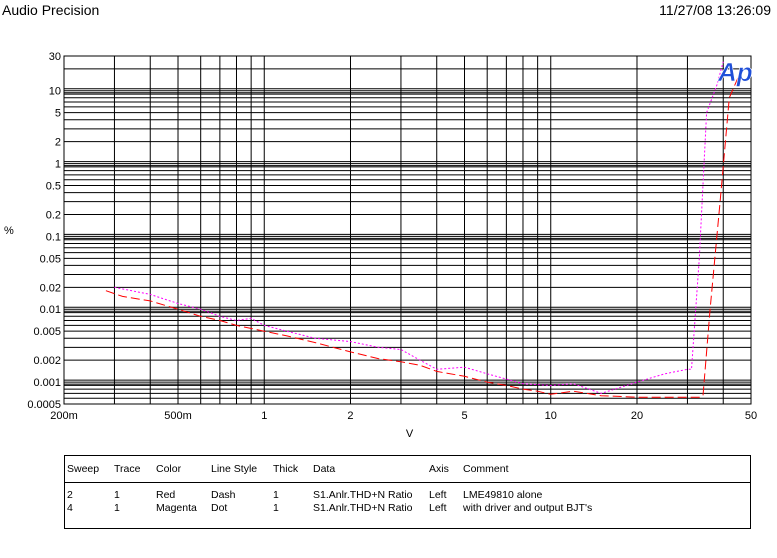 Image resolution: width=777 pixels, height=558 pixels. I want to click on ap-logo: Ap, so click(735, 72).